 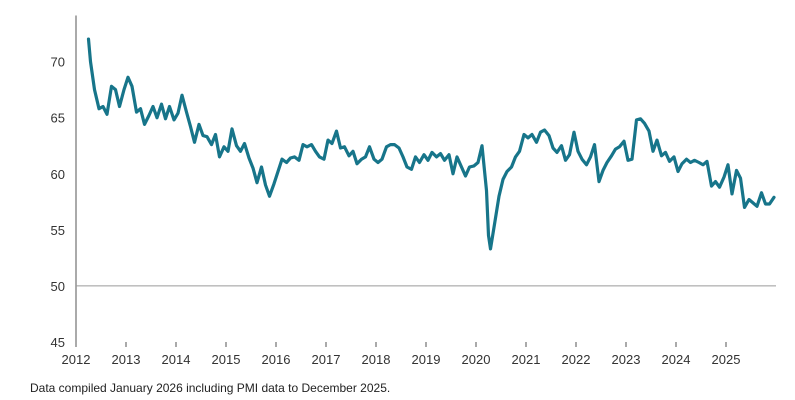 I want to click on x-tick-label: 2018, so click(x=376, y=359).